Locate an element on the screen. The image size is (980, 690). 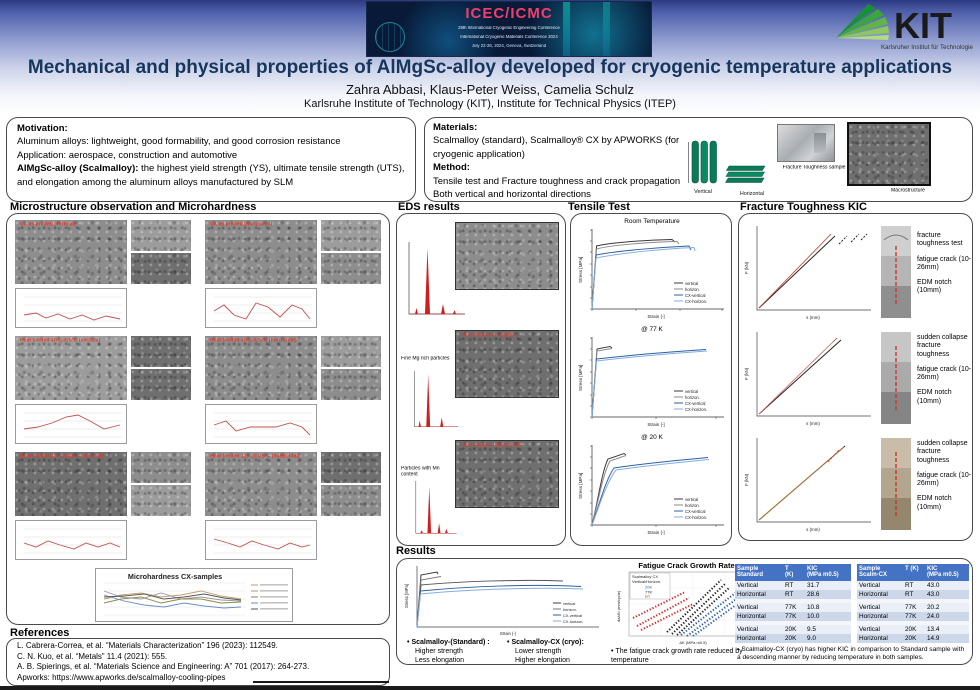
conference-line3: July 22-26, 2024, Geneva, Switzerland is located at coordinates (509, 46).